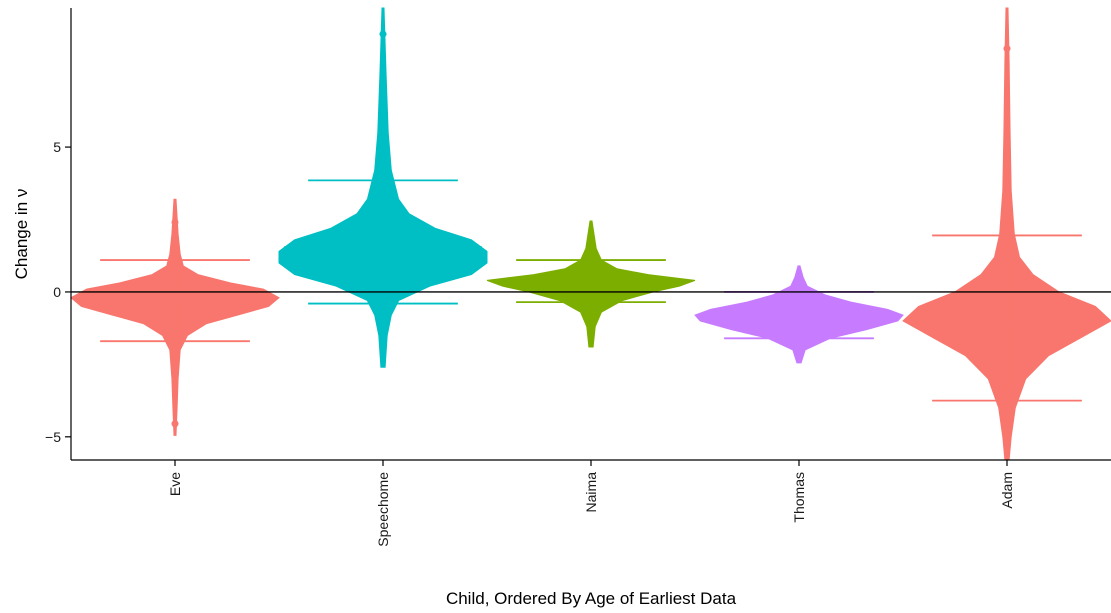 The width and height of the screenshot is (1111, 613). Describe the element at coordinates (383, 34) in the screenshot. I see `outlier-high-speechome` at that location.